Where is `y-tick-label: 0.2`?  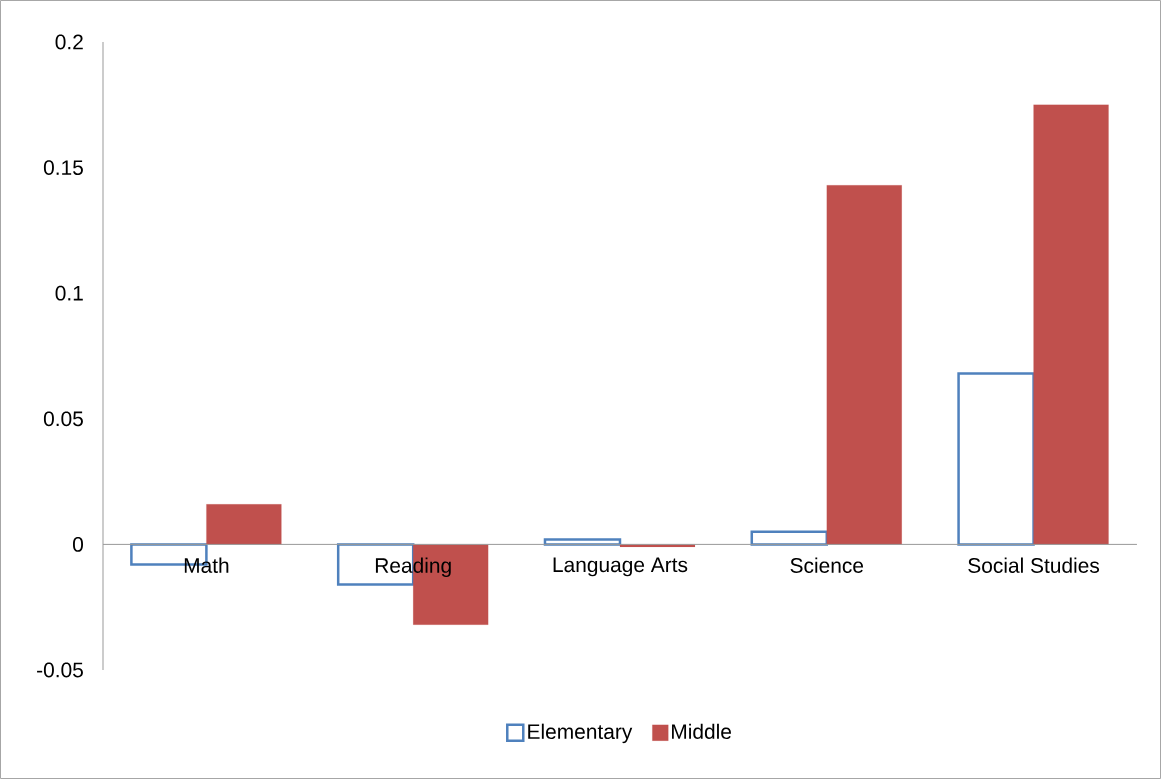 y-tick-label: 0.2 is located at coordinates (69, 42).